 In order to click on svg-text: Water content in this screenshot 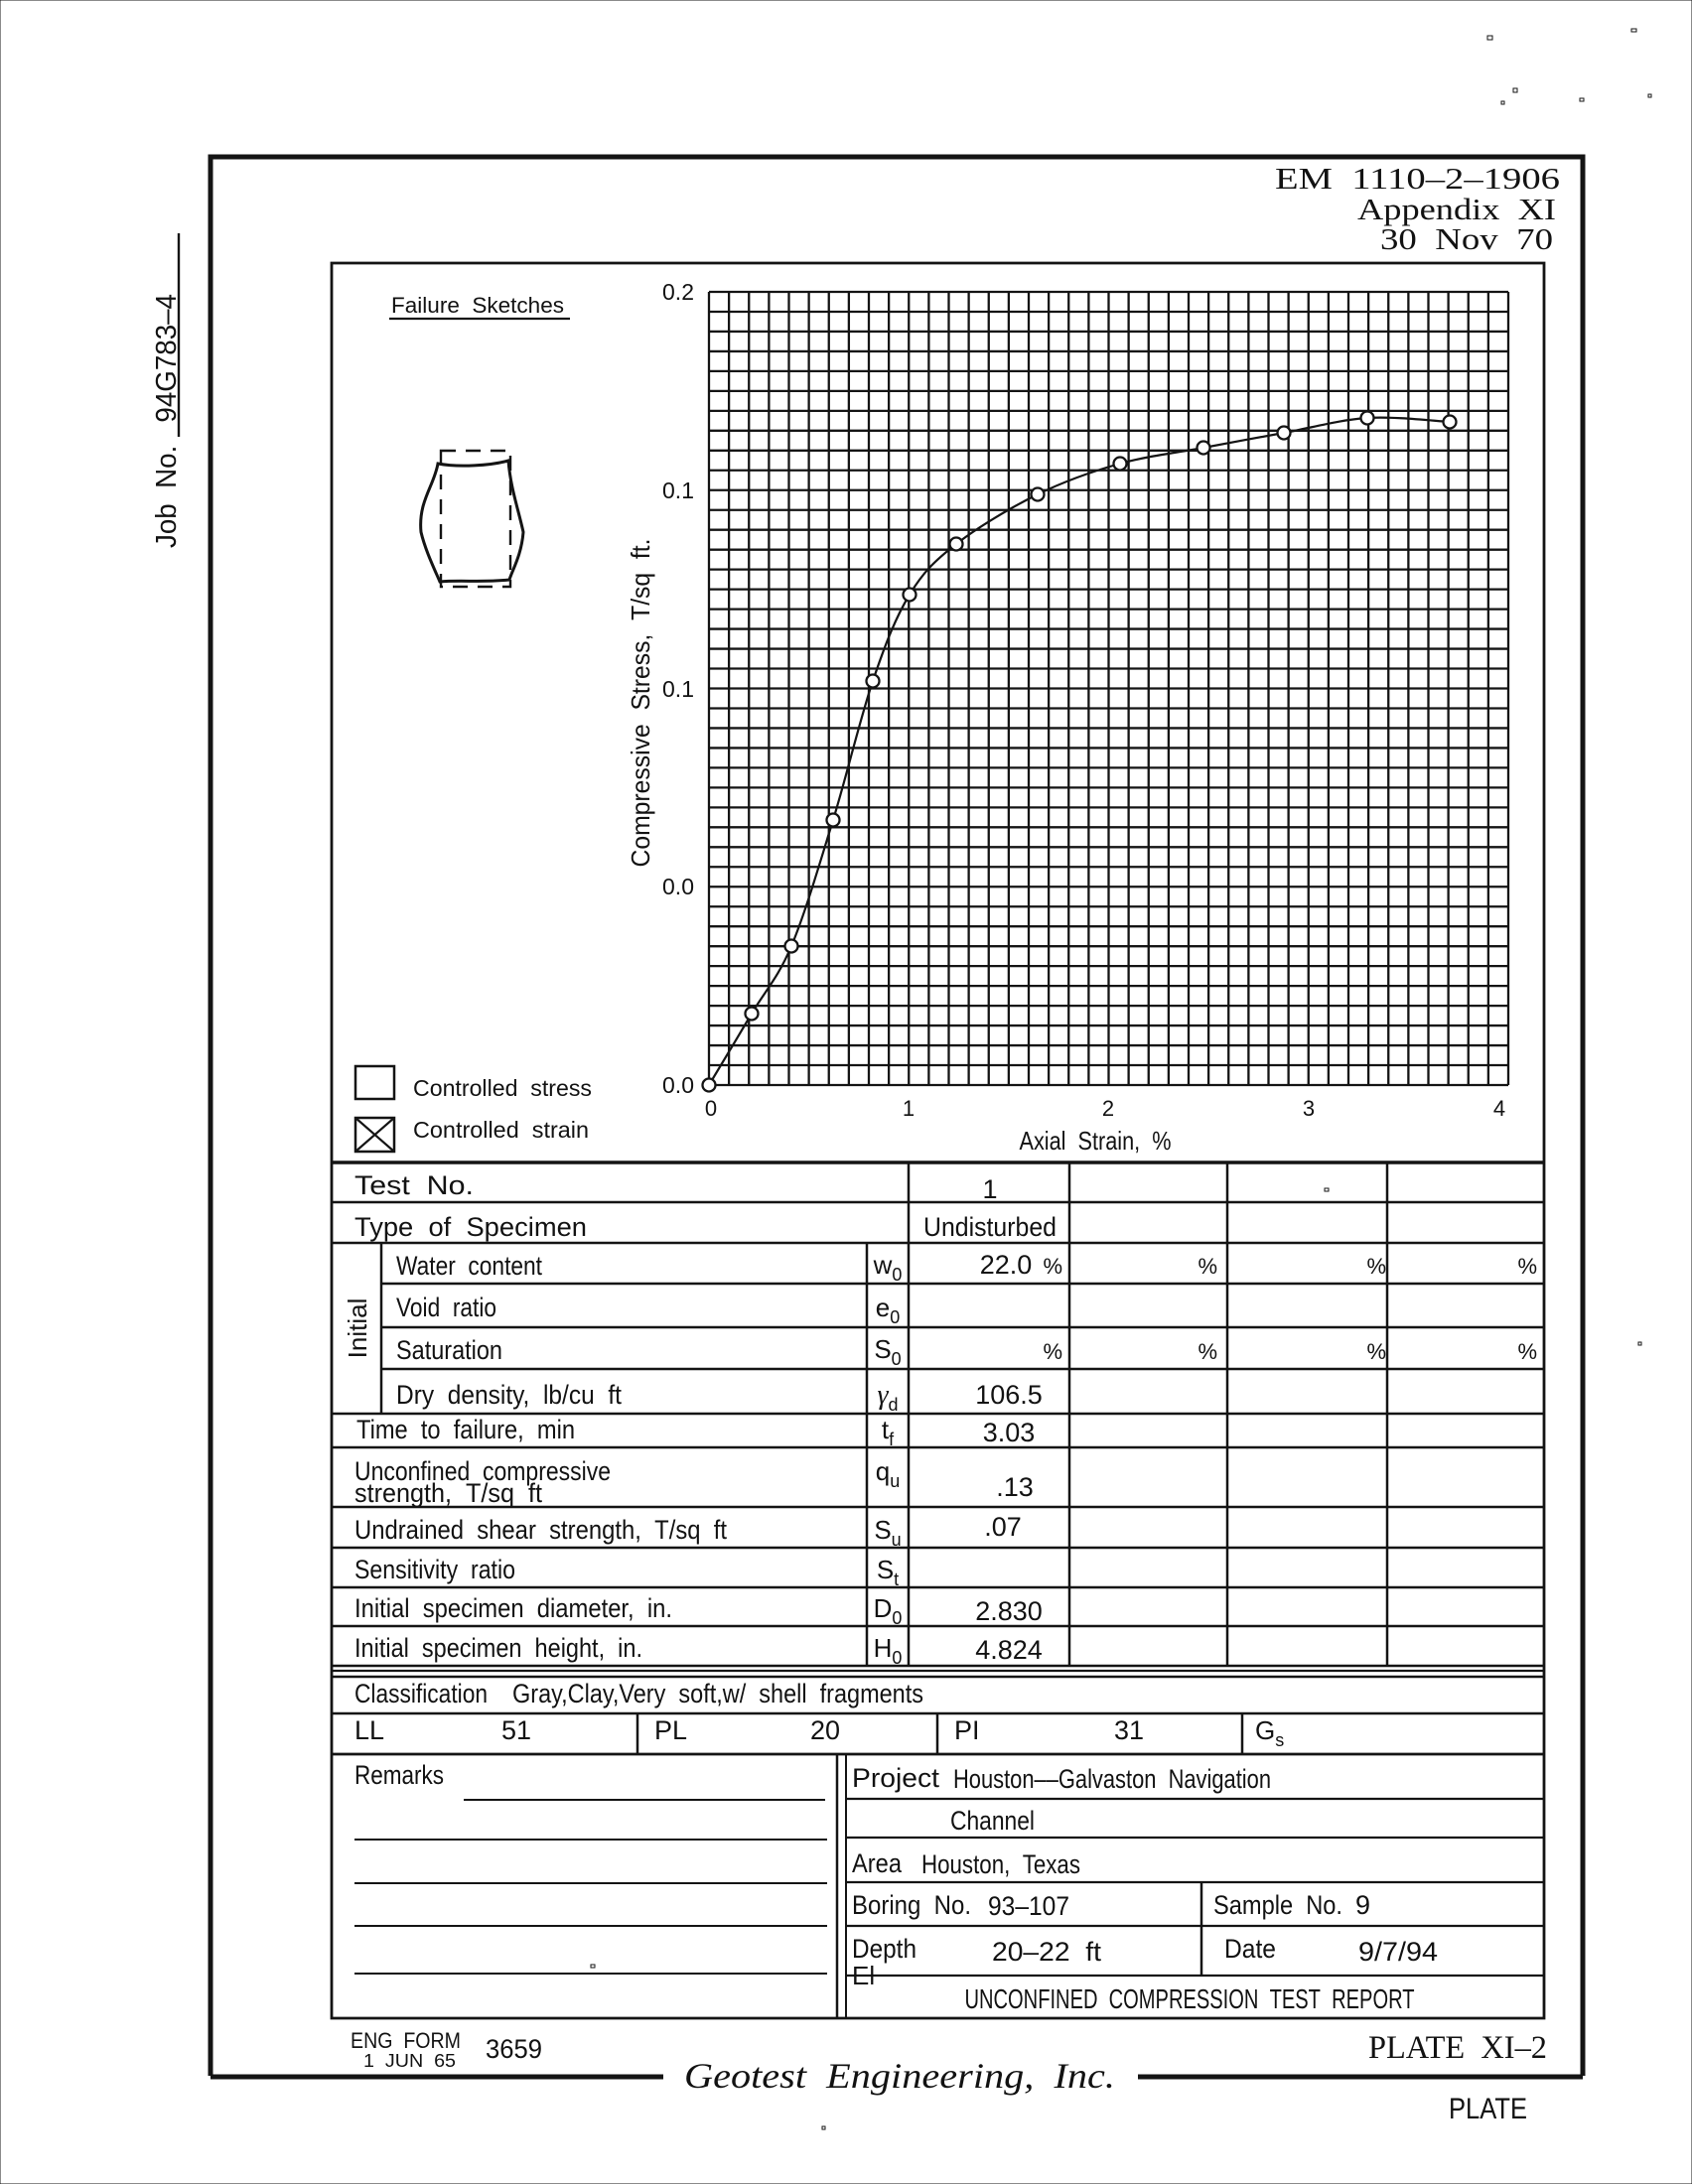, I will do `click(469, 1266)`.